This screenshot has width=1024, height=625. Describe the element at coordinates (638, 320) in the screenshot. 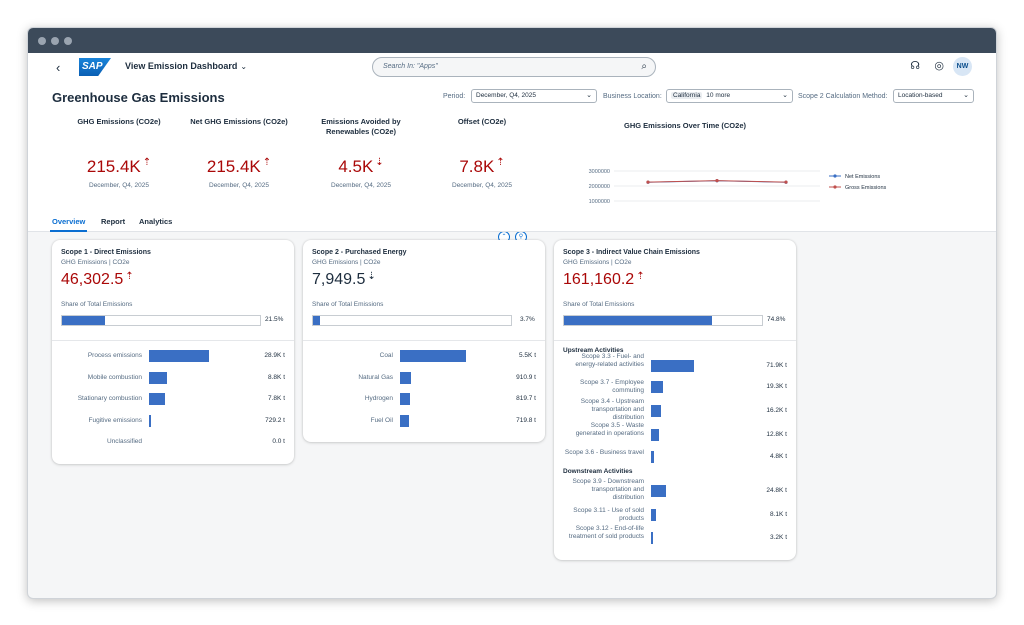

I see `share-fill` at that location.